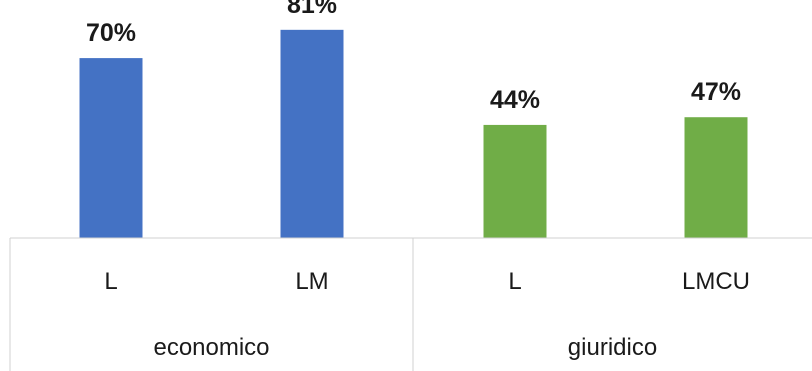  Describe the element at coordinates (612, 347) in the screenshot. I see `group-label-giuridico: giuridico` at that location.